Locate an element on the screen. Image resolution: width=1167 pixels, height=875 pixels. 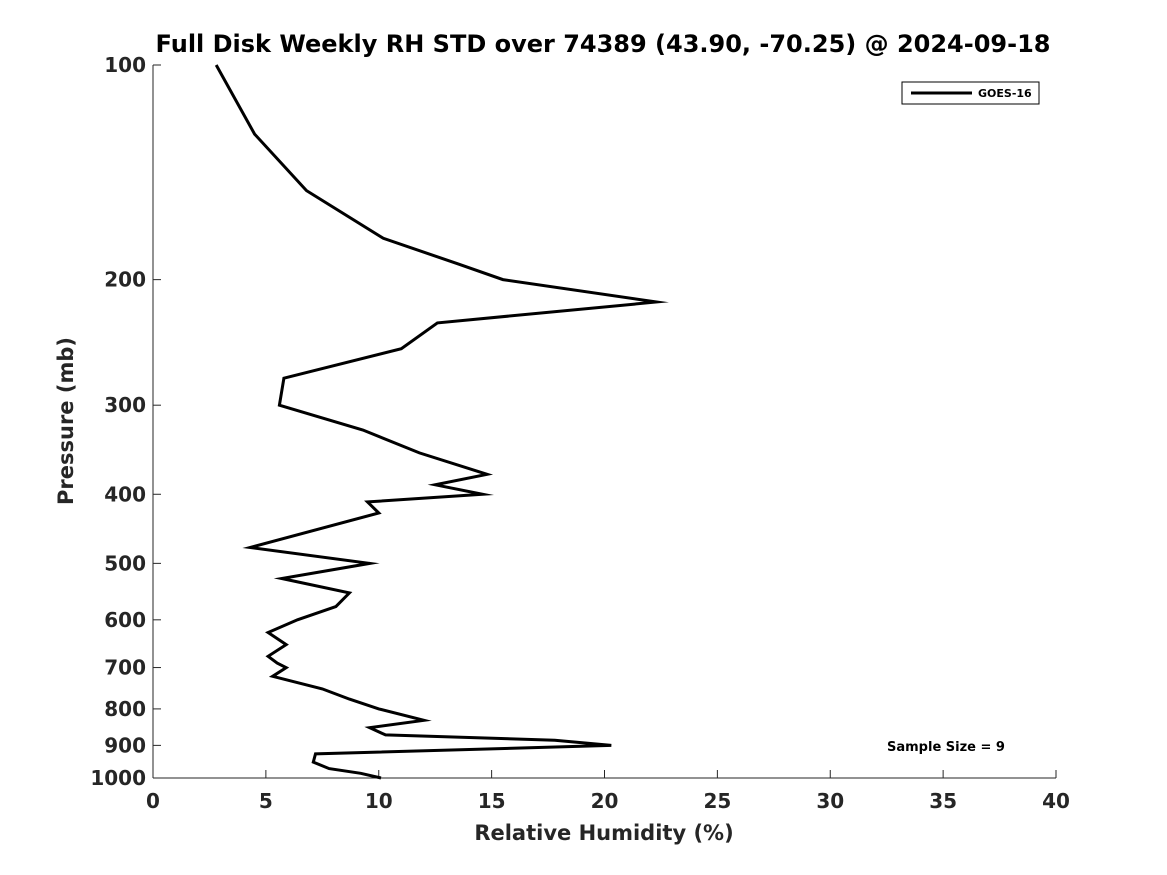
y-tick-label: 700 is located at coordinates (125, 668).